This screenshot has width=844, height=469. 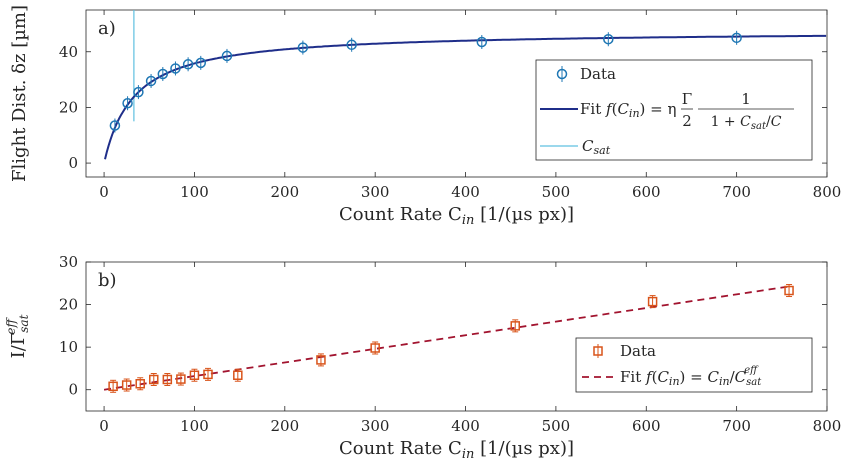 I want to click on legend: Data Fit f(Cin) = η Γ 2 1 1 + Csat/C Csat, so click(x=674, y=110).